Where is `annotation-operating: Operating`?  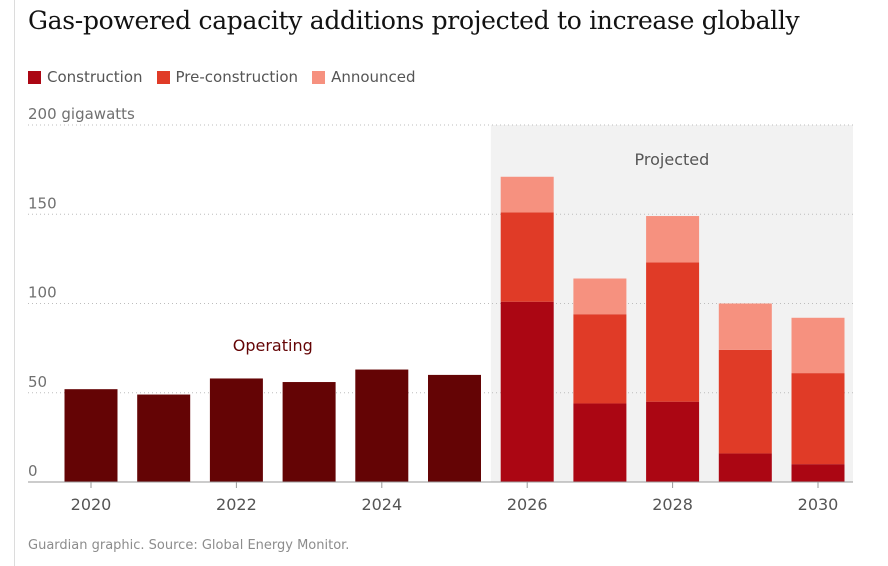 annotation-operating: Operating is located at coordinates (273, 345).